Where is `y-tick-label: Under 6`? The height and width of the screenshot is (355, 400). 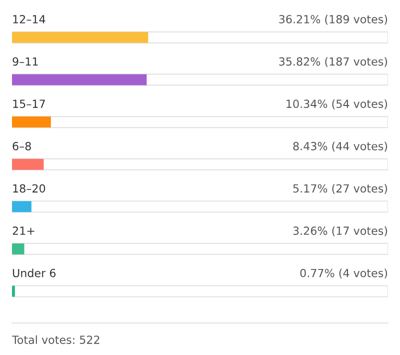 y-tick-label: Under 6 is located at coordinates (34, 273).